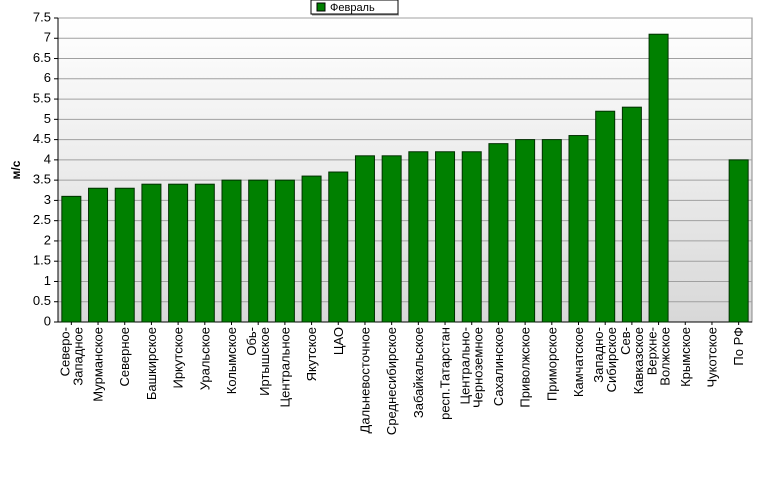  I want to click on x-tick-label: Обь-Иртышское, so click(258, 361).